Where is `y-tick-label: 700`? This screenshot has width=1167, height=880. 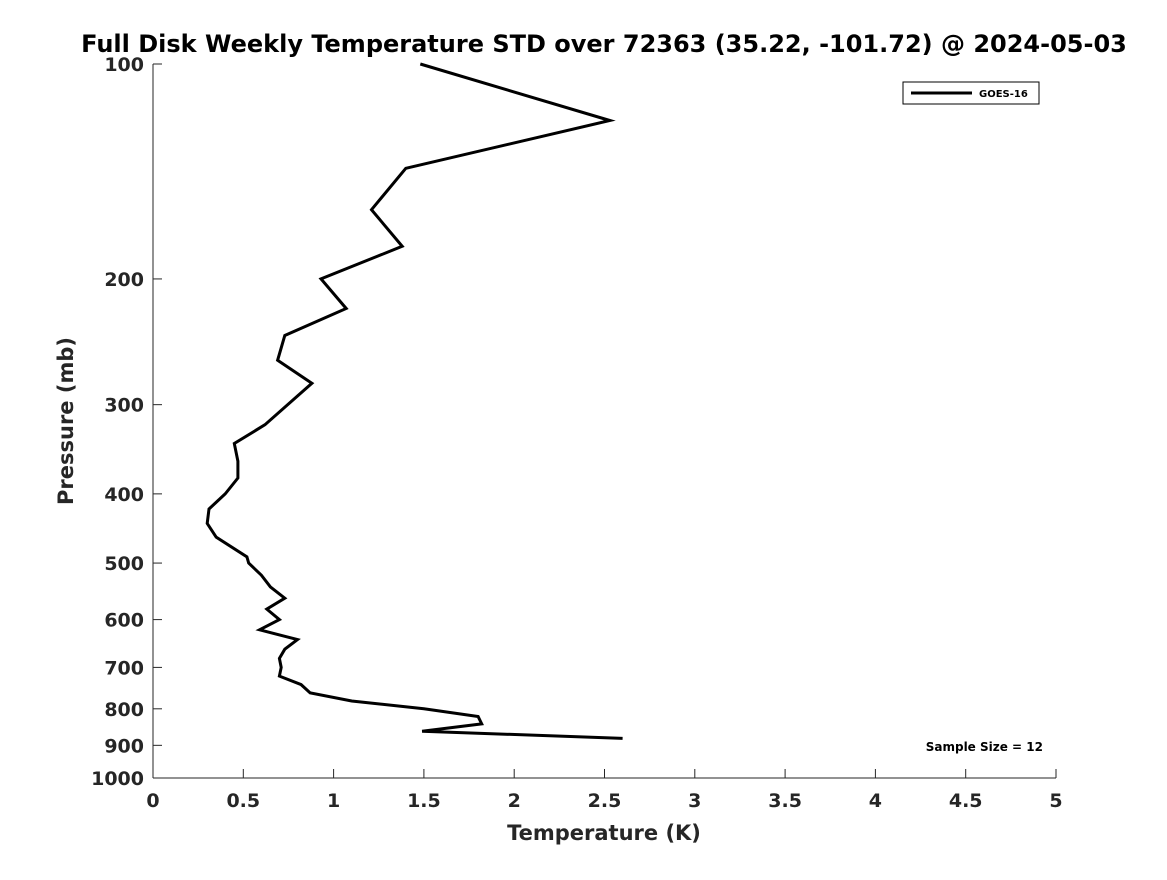 y-tick-label: 700 is located at coordinates (124, 668).